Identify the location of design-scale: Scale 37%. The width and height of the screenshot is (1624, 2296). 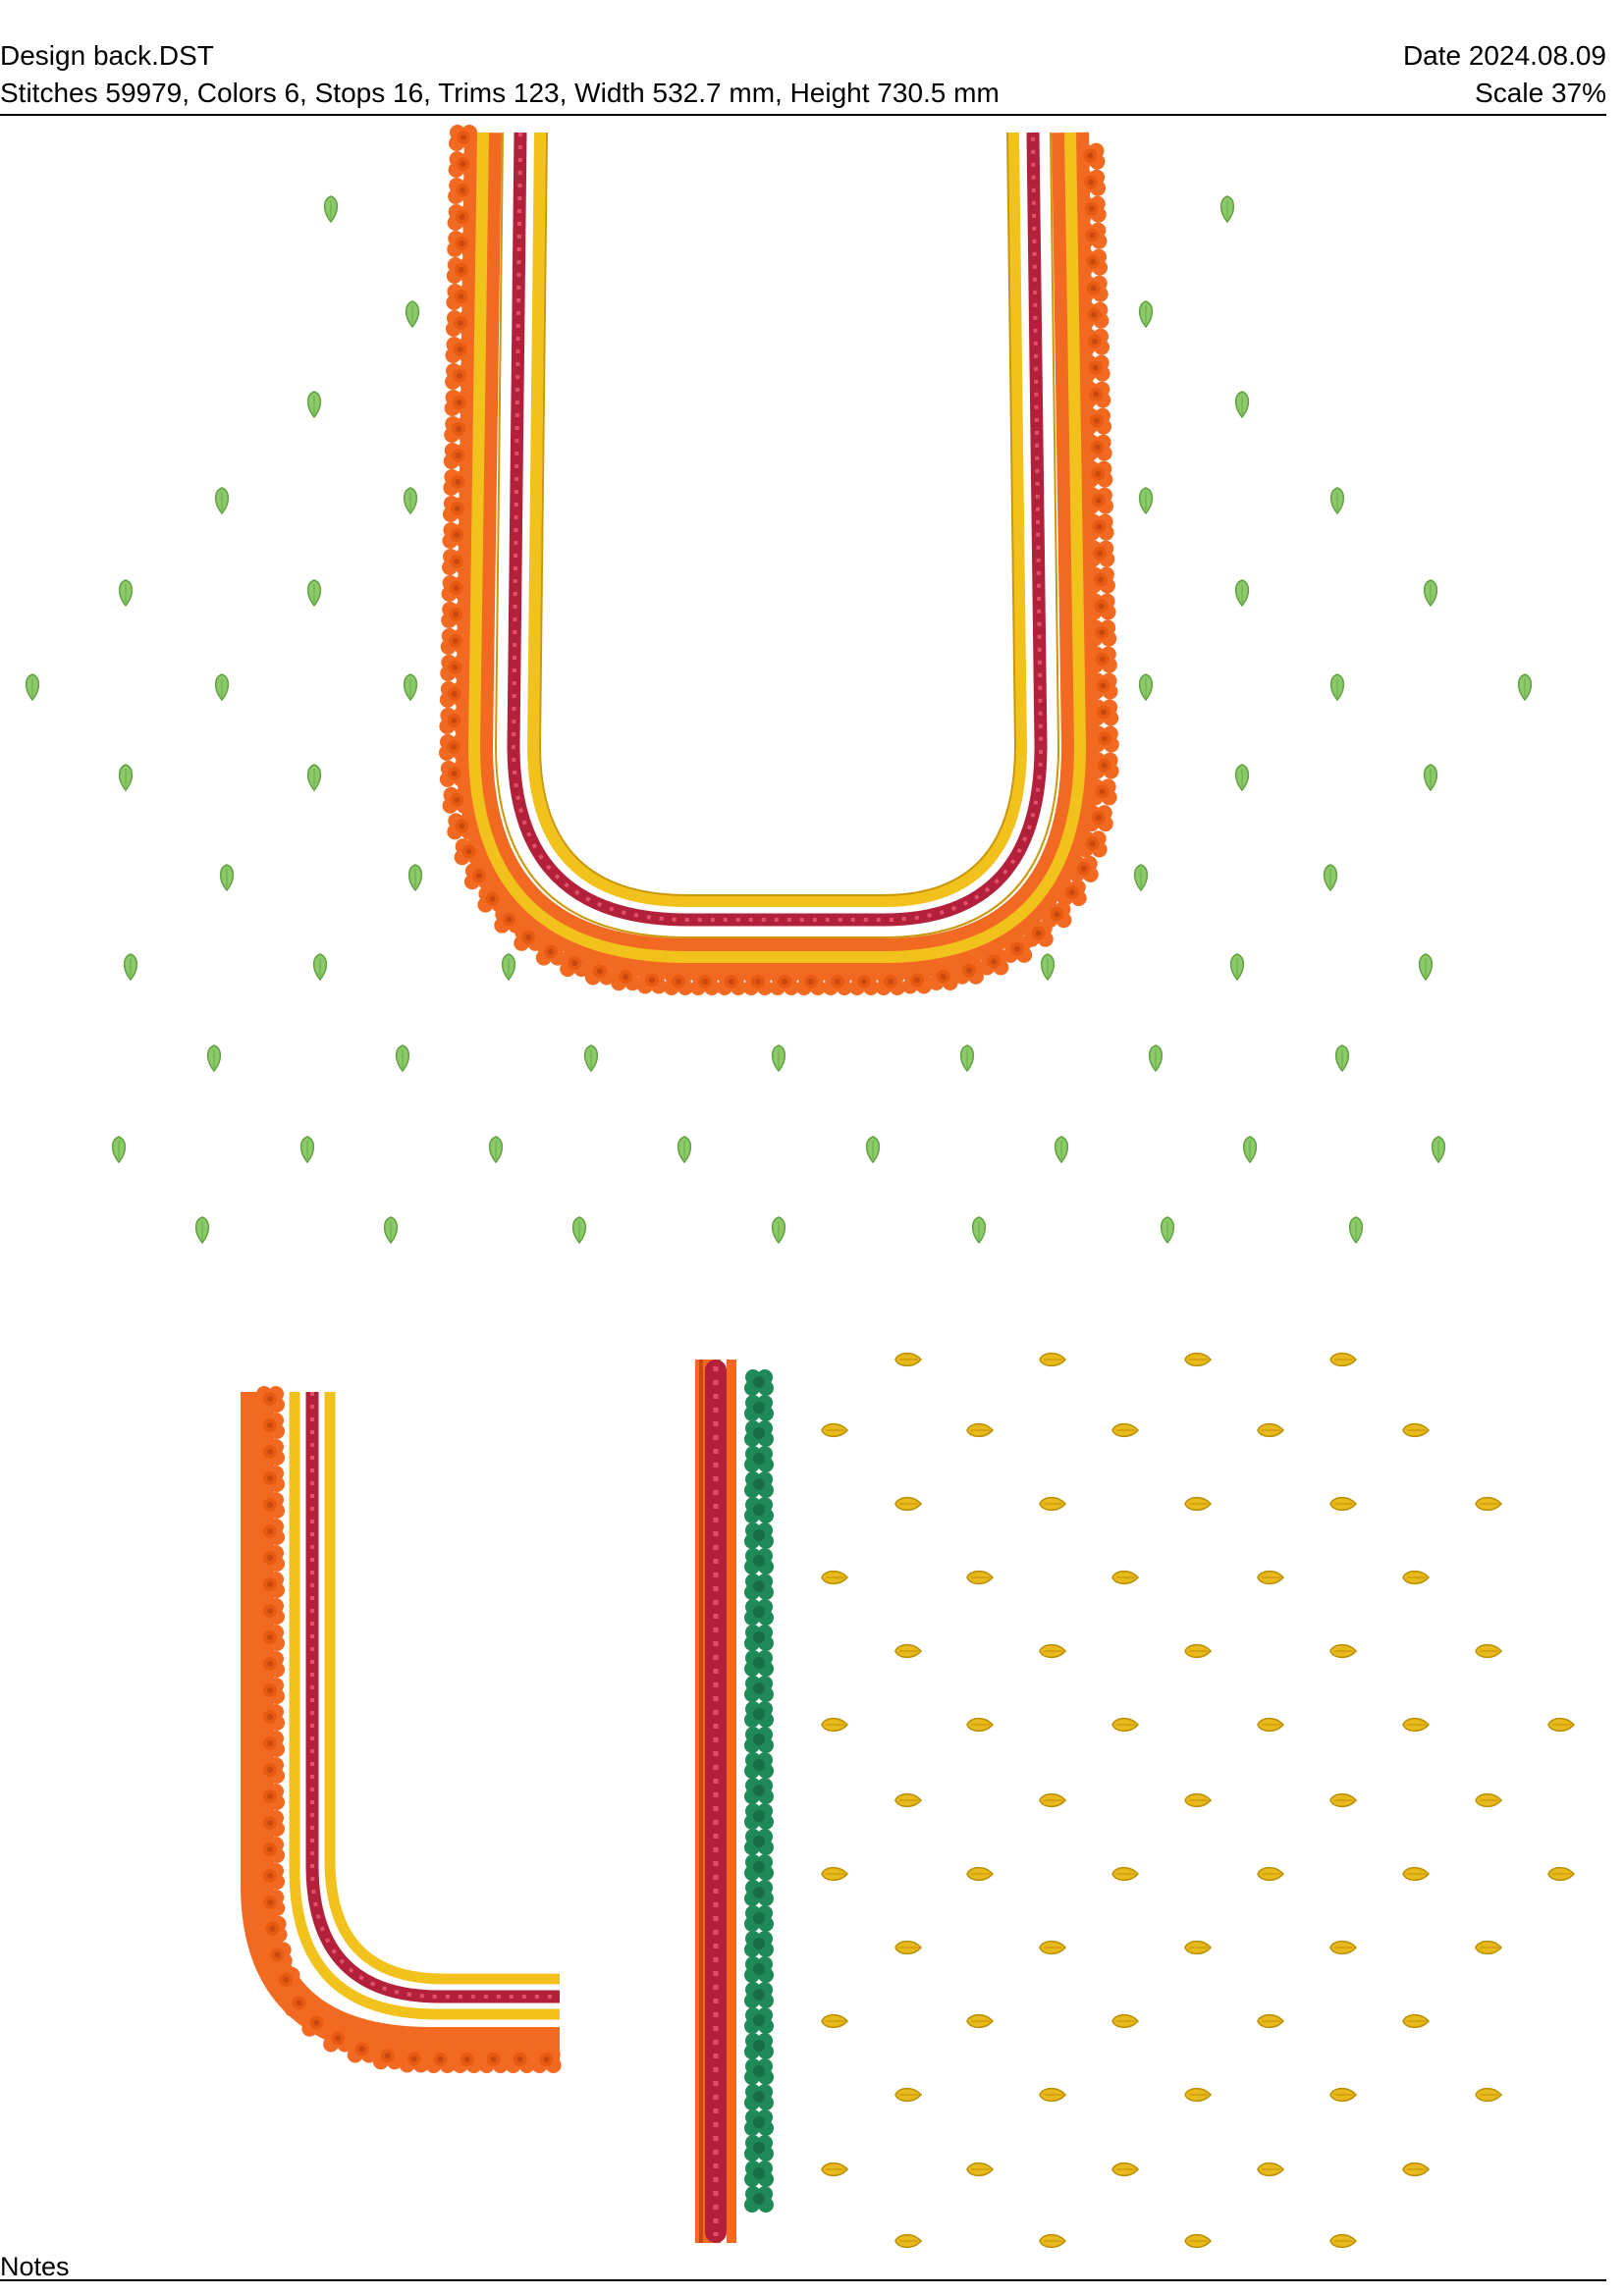
(1540, 93).